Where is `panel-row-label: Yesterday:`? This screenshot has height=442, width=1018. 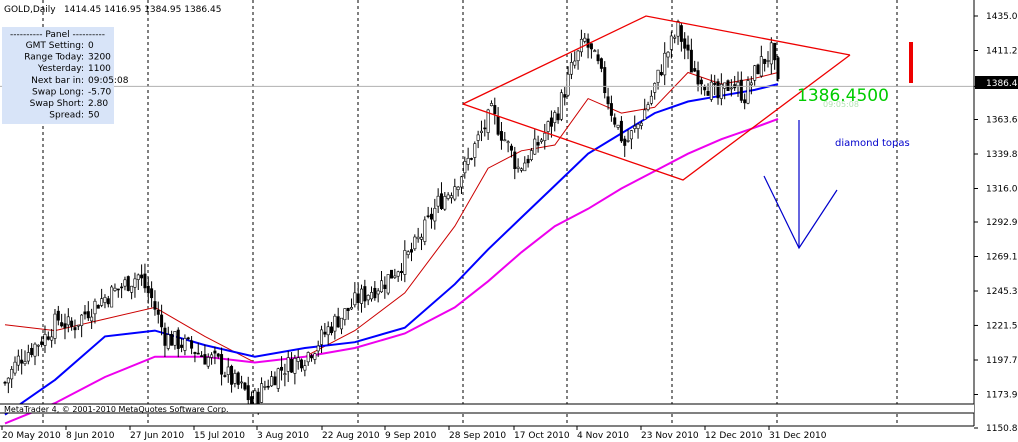 panel-row-label: Yesterday: is located at coordinates (60, 69).